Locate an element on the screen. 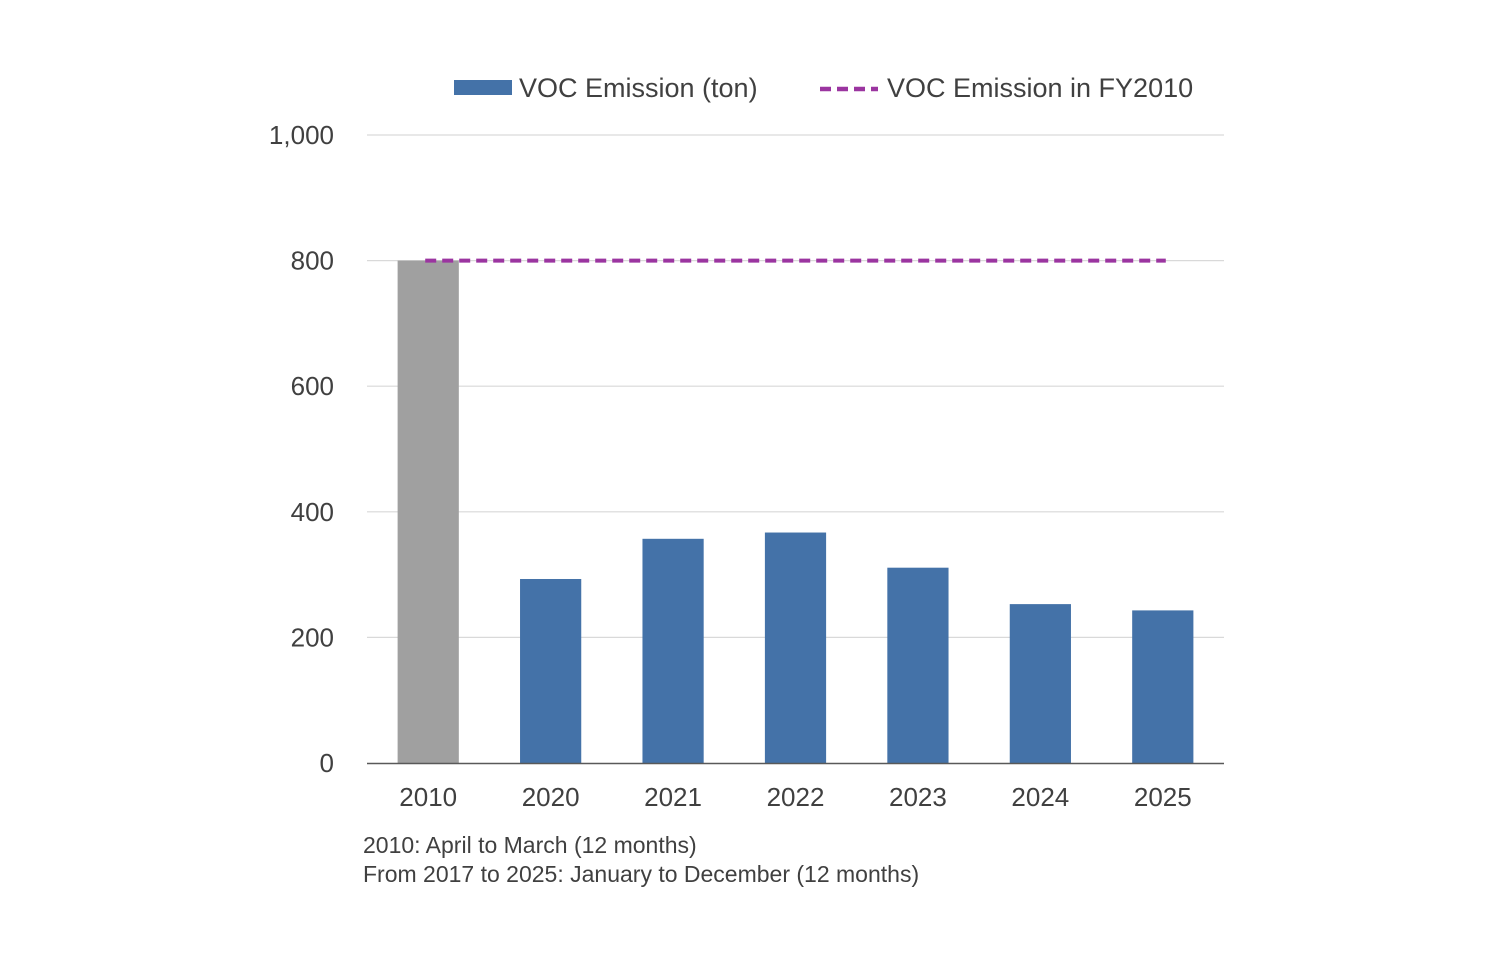  note-2010-period: 2010: April to March (12 months) is located at coordinates (530, 845).